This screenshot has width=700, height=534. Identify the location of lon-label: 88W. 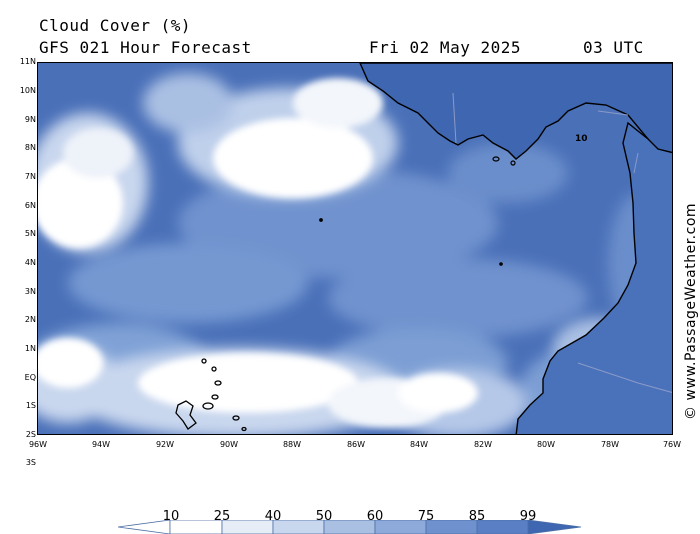
(292, 444).